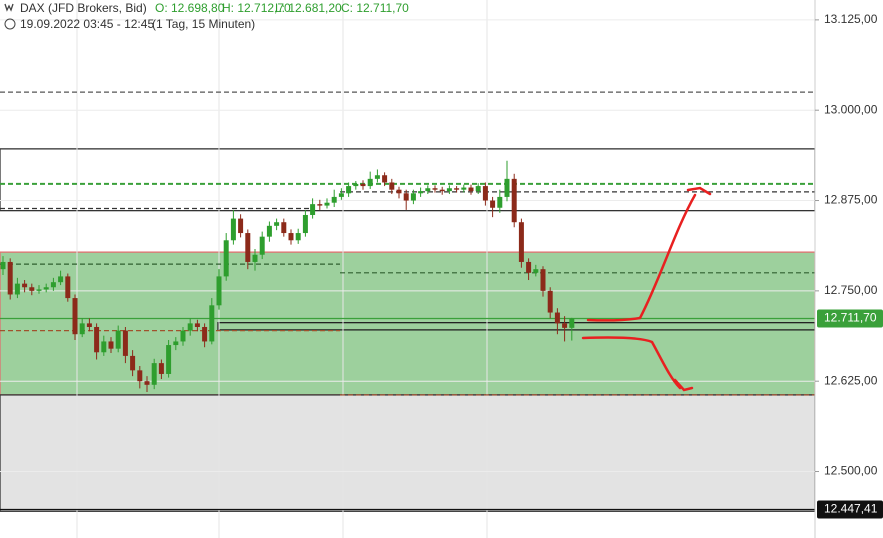 The image size is (883, 538). Describe the element at coordinates (83, 8) in the screenshot. I see `title: DAX (JFD Brokers, Bid)` at that location.